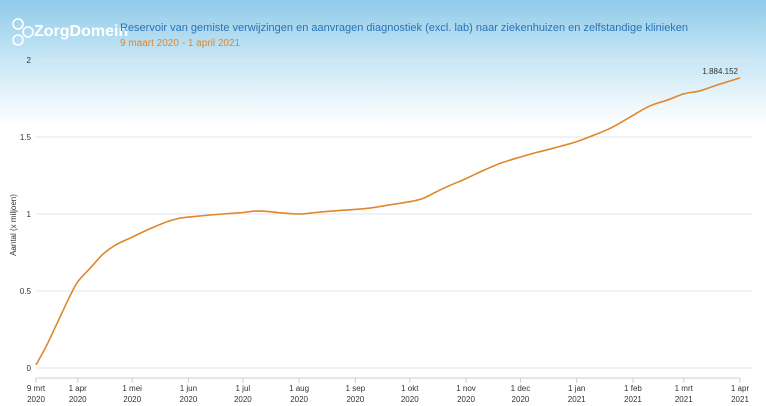 The image size is (766, 406). I want to click on end-value-label: 1.884.152, so click(720, 71).